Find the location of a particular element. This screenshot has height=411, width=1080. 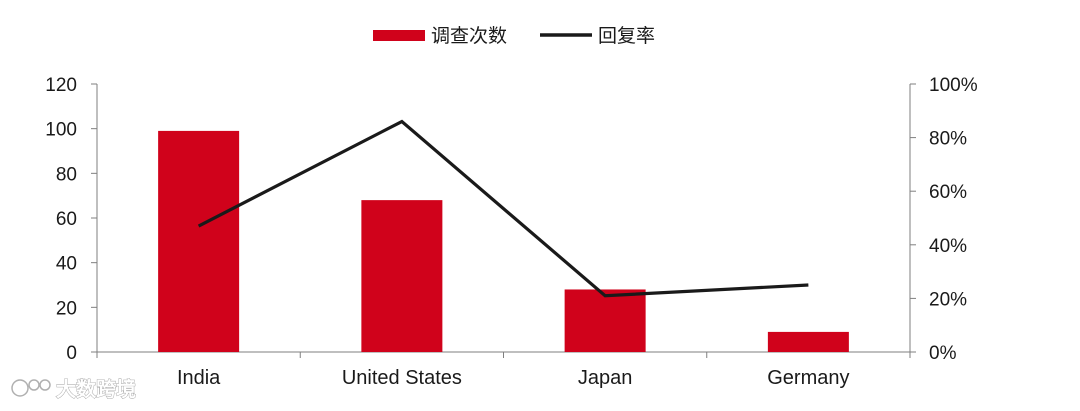

y-left-tick-label: 80 is located at coordinates (66, 174).